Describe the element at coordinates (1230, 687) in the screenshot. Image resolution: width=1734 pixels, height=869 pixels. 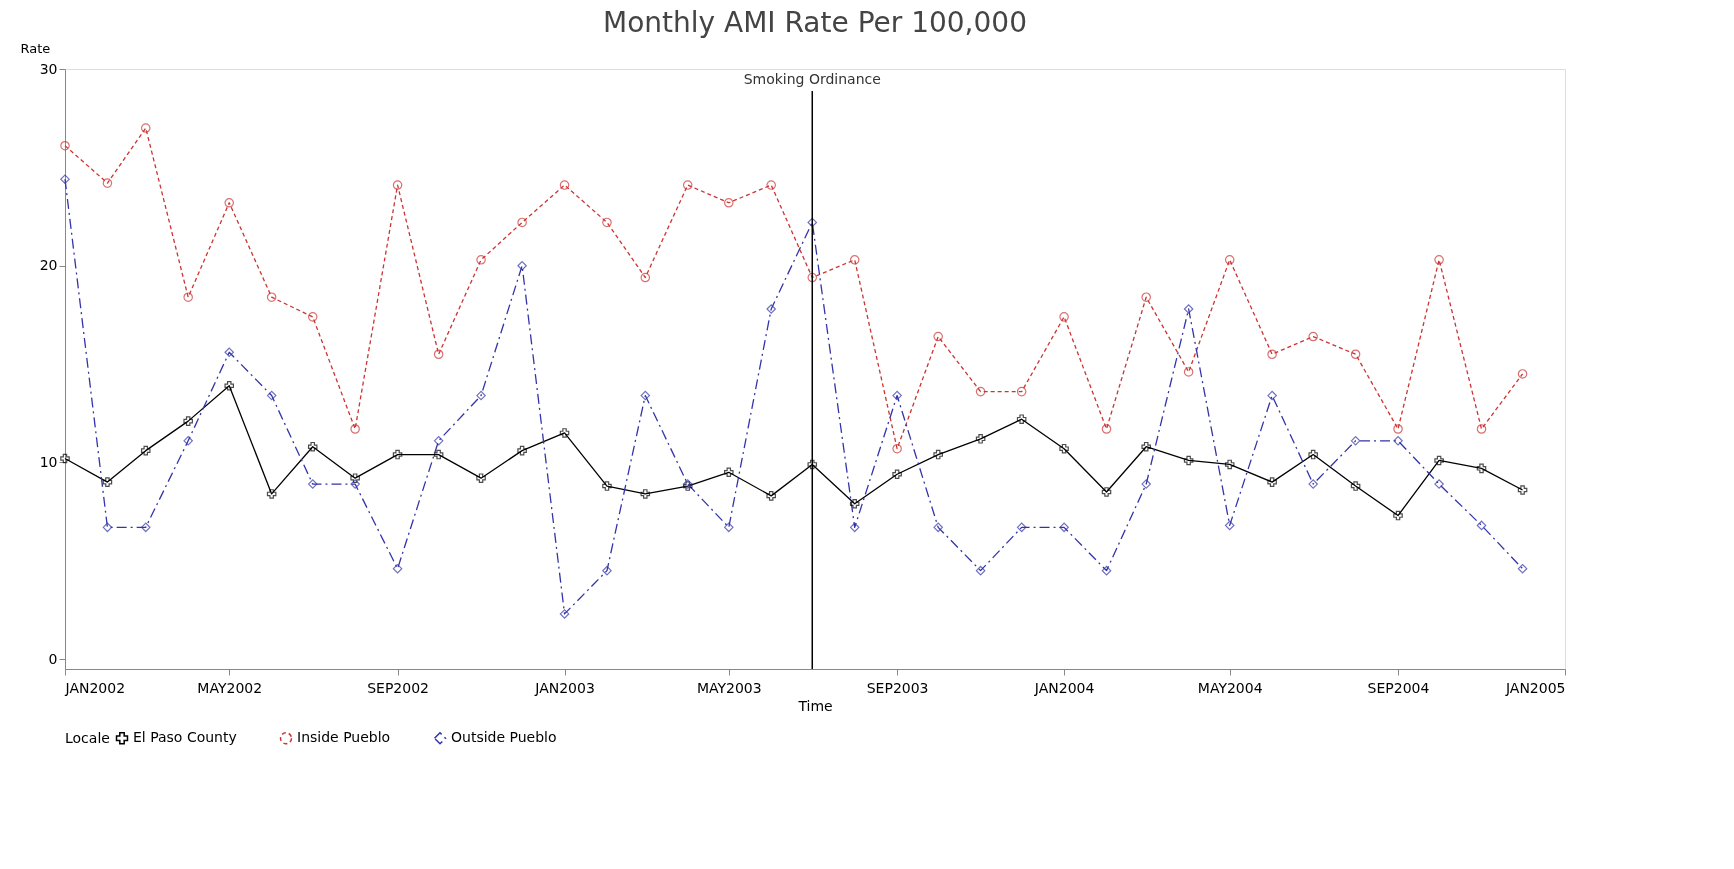
I see `x-tick-label: MAY2004` at that location.